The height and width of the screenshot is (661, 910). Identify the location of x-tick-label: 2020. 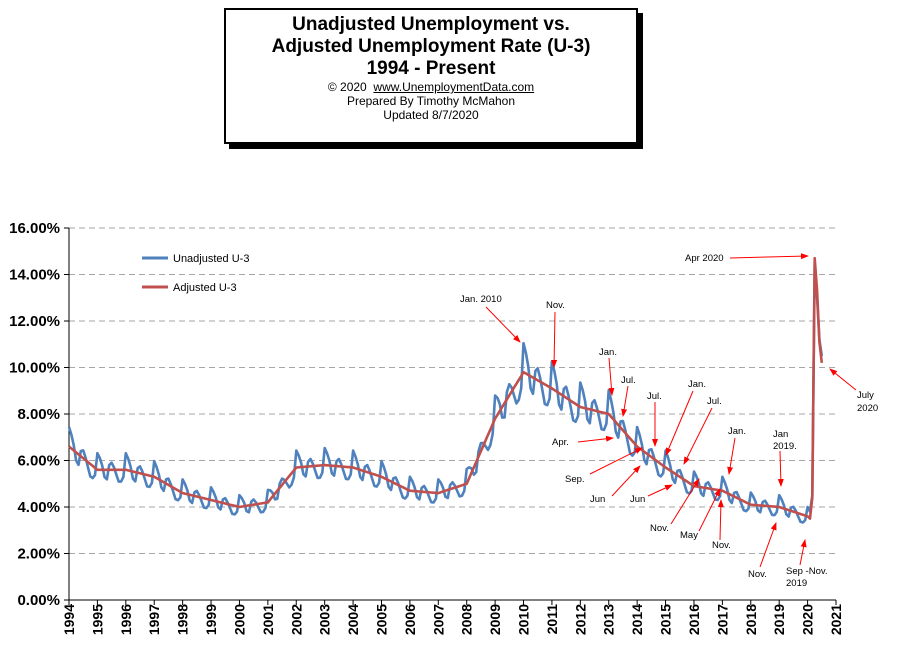
(808, 619).